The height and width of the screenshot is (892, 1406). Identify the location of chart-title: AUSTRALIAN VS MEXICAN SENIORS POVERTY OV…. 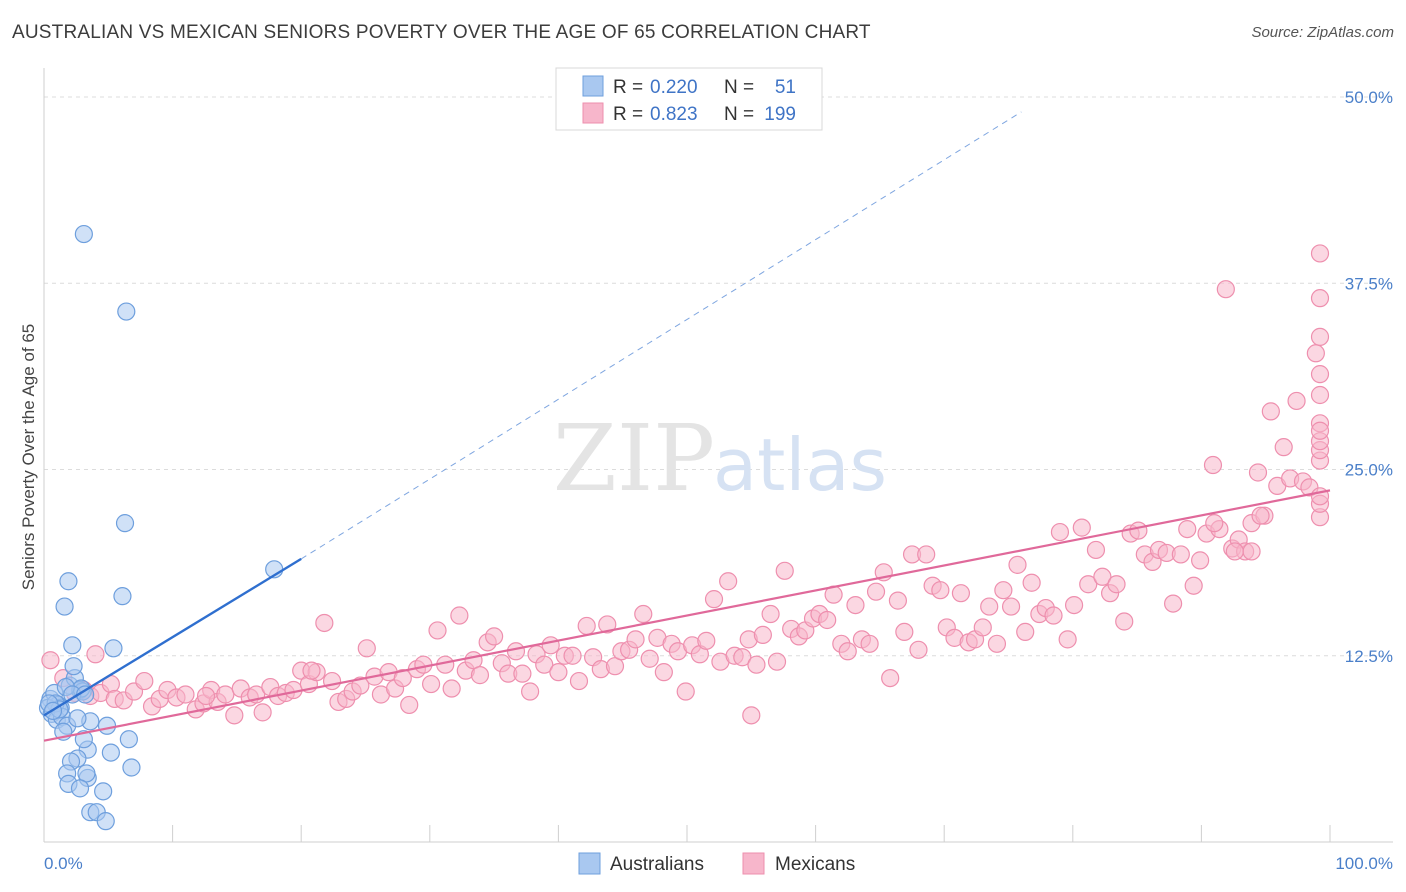
(441, 32).